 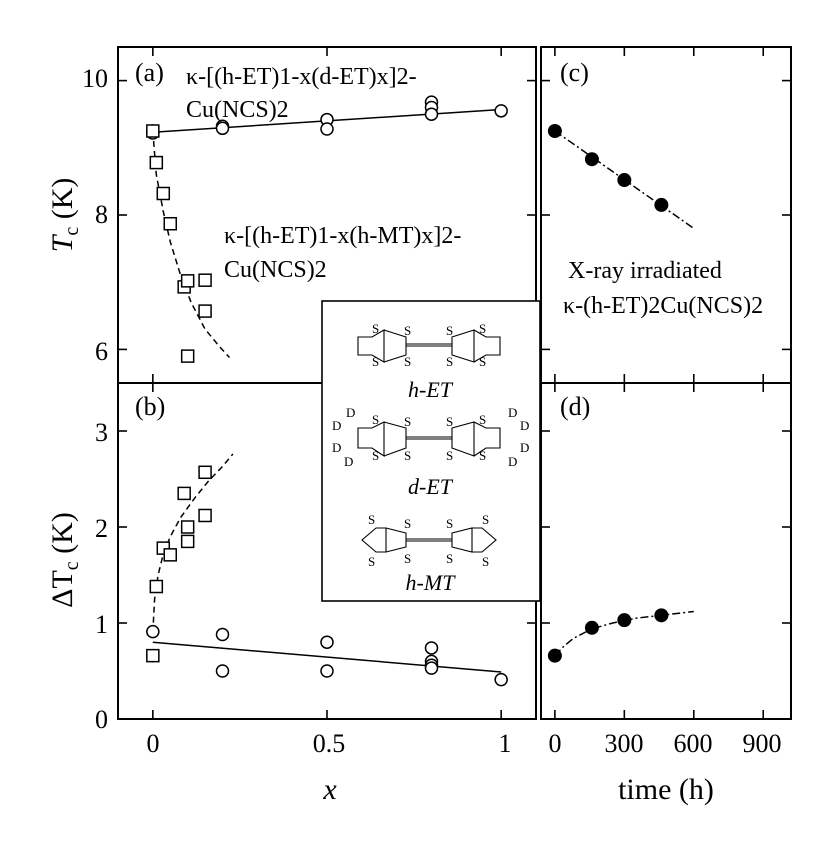 I want to click on h-mt-outer-ring-left, so click(x=374, y=540).